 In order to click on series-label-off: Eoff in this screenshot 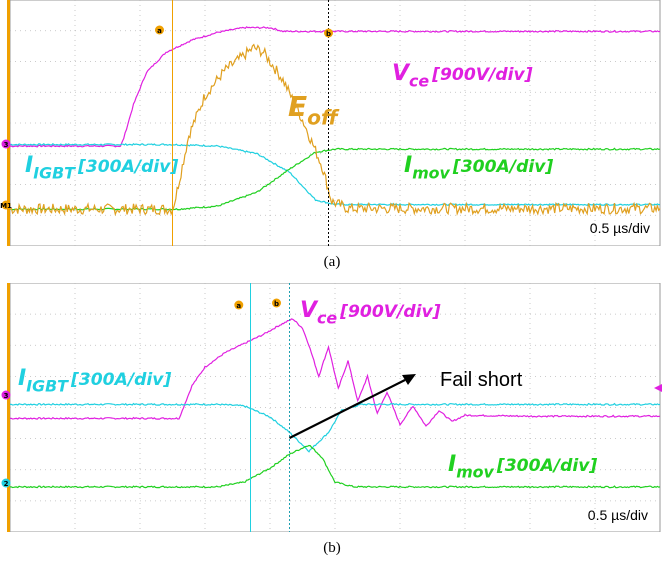, I will do `click(314, 109)`.